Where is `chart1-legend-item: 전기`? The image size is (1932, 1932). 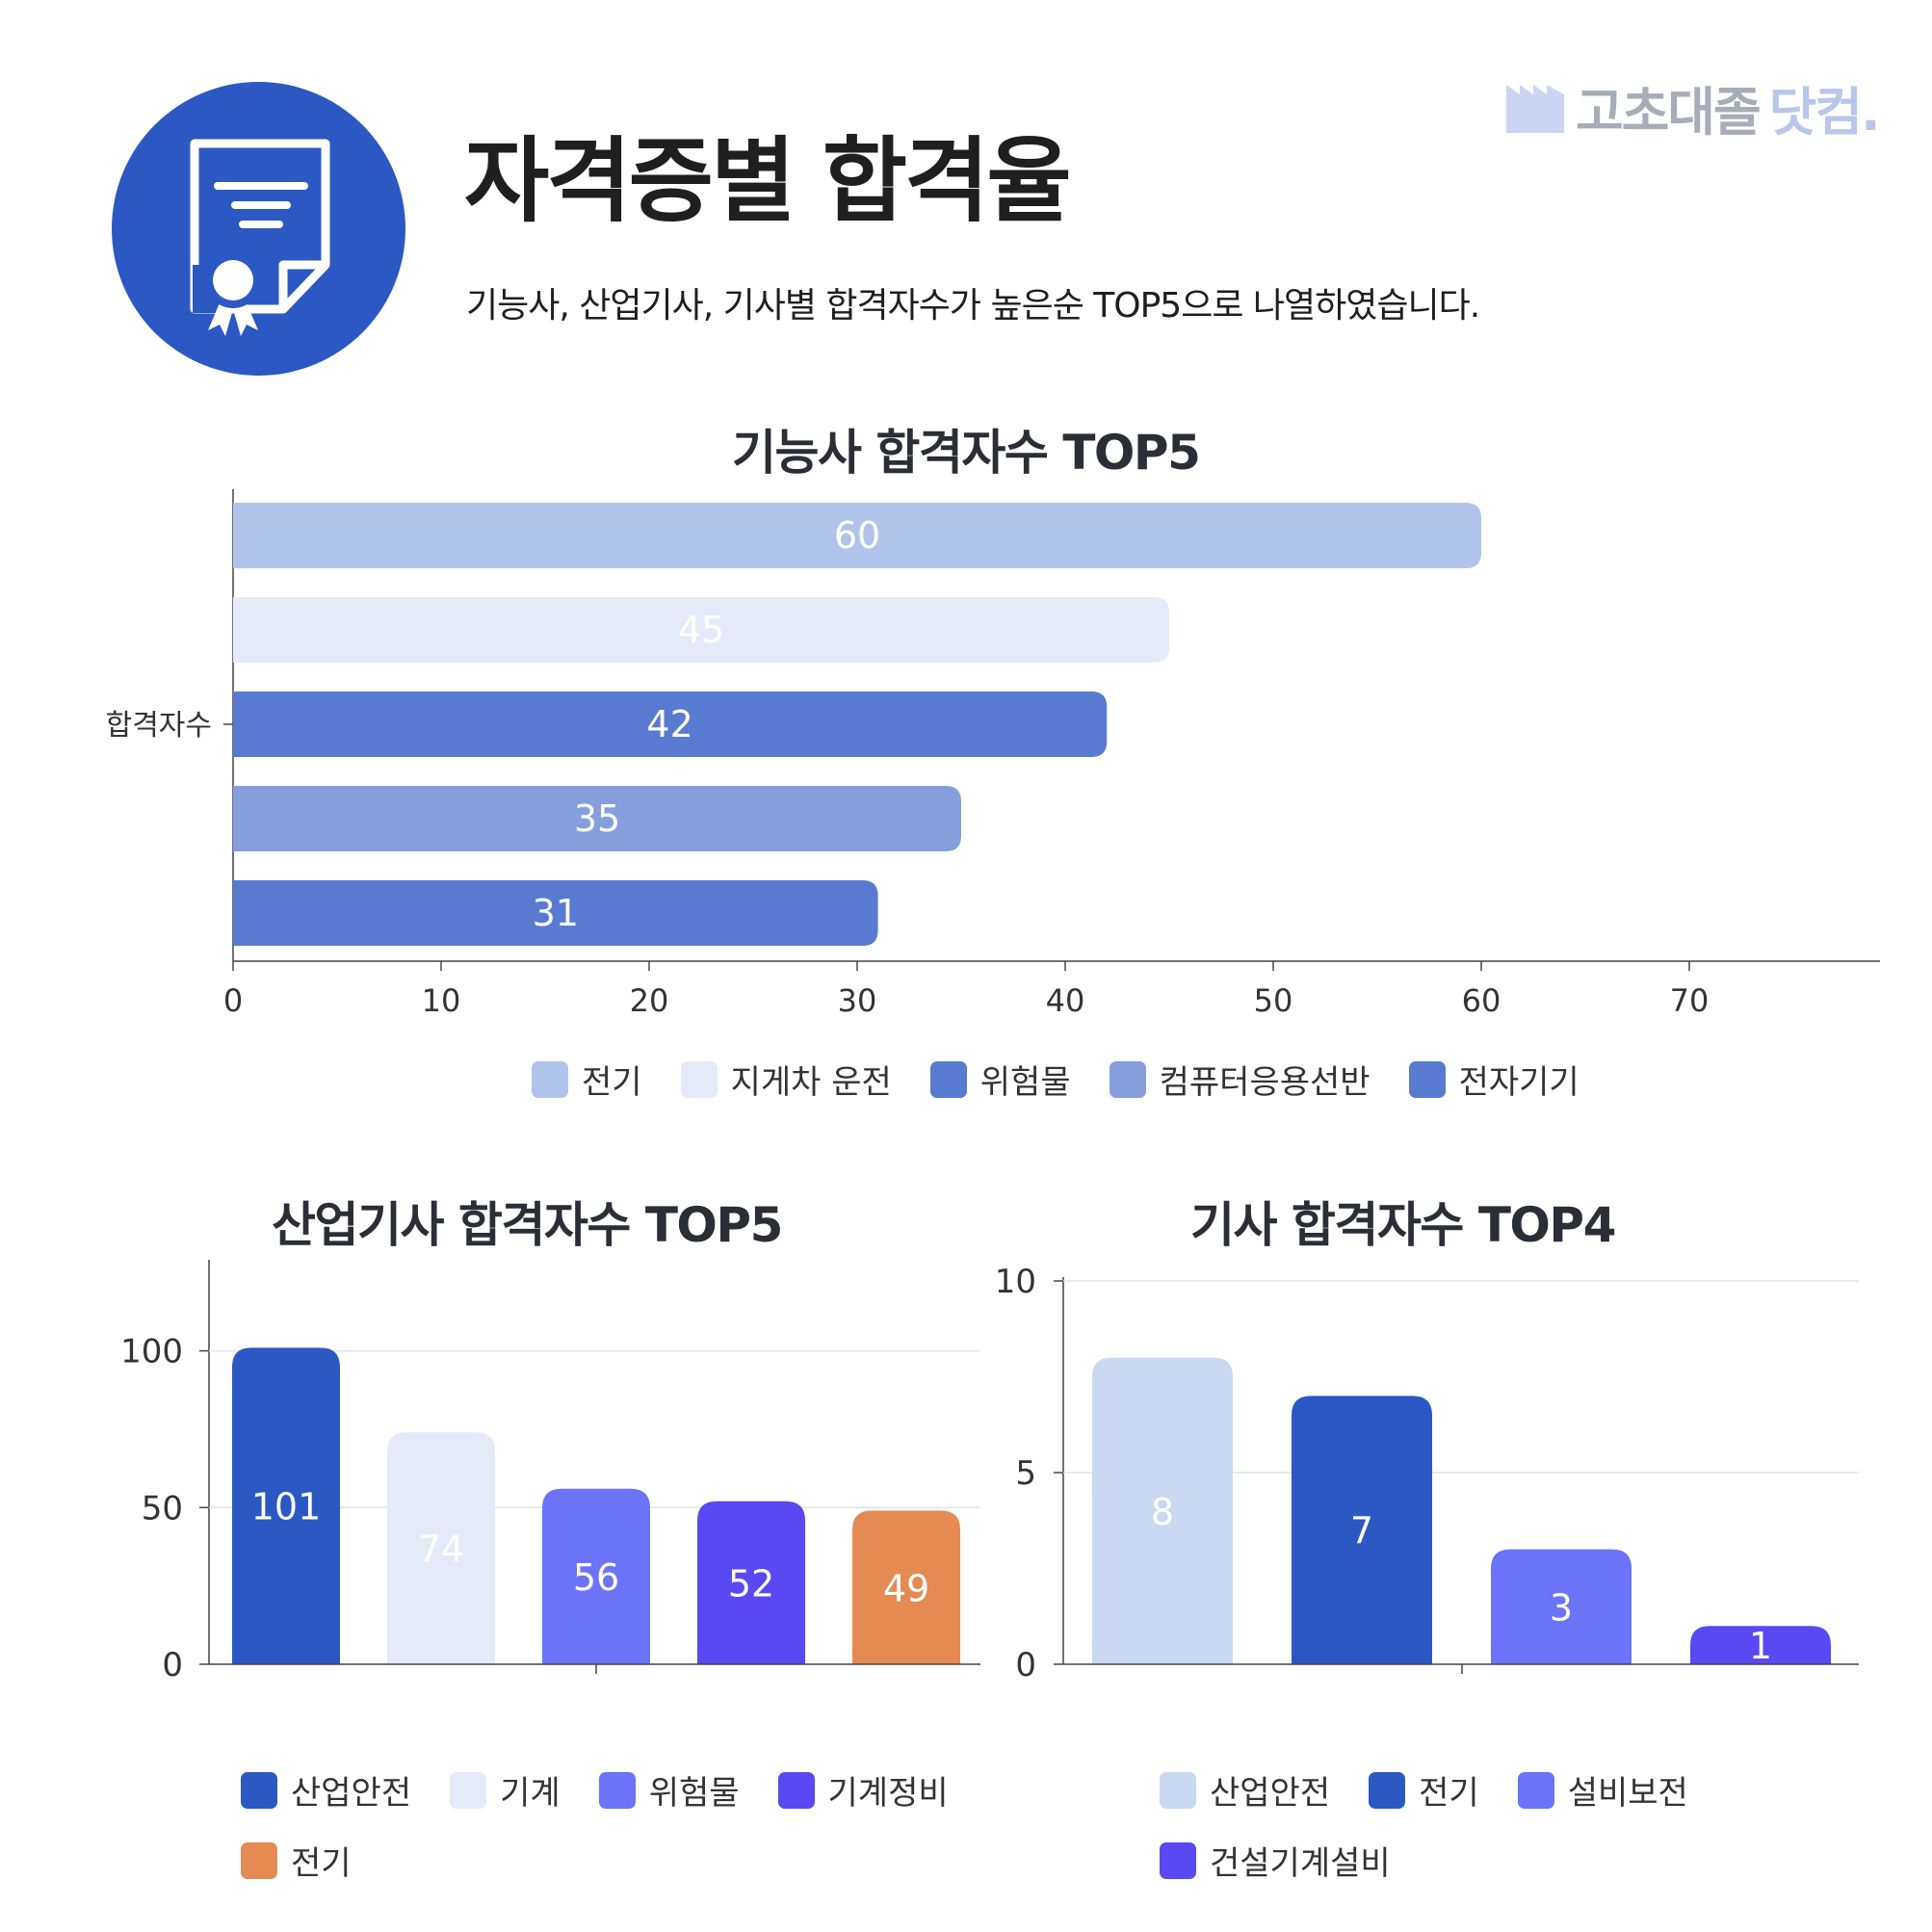
chart1-legend-item: 전기 is located at coordinates (587, 1079).